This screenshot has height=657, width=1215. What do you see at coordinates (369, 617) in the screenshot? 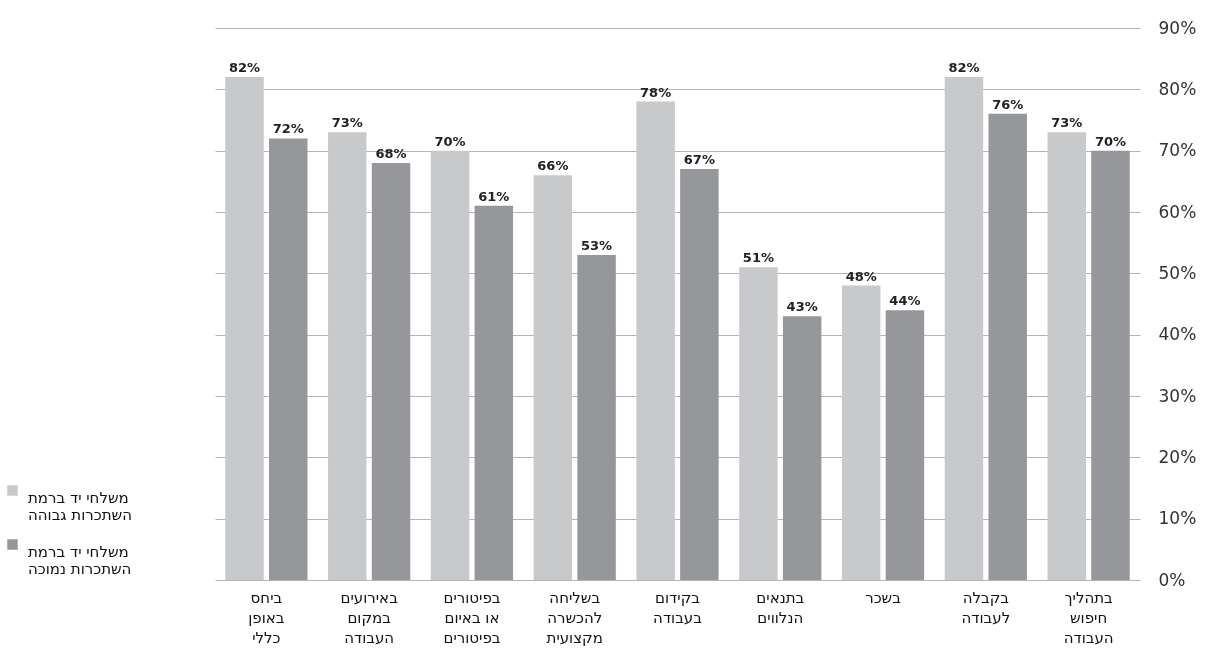
I see `x-tick-label: באירועים במקום העבודה` at bounding box center [369, 617].